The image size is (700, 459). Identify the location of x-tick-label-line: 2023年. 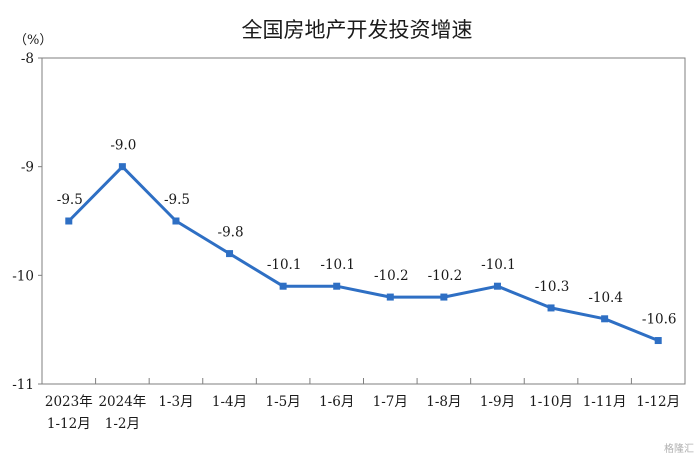
(69, 402).